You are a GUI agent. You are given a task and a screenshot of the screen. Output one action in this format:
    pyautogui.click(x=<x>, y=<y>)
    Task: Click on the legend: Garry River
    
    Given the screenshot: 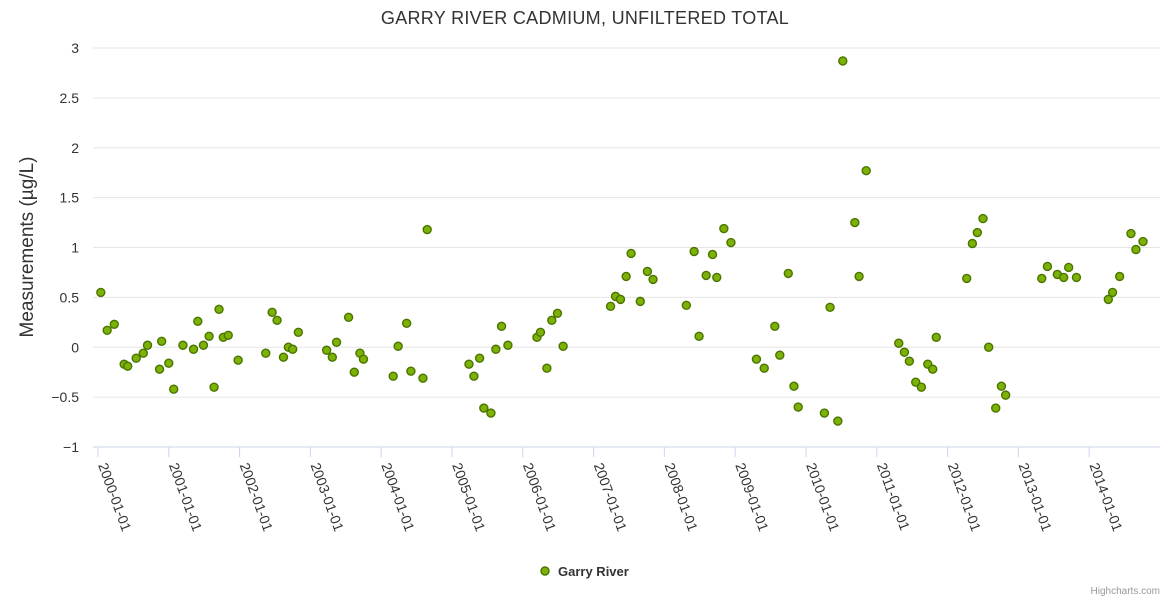 What is the action you would take?
    pyautogui.click(x=584, y=571)
    